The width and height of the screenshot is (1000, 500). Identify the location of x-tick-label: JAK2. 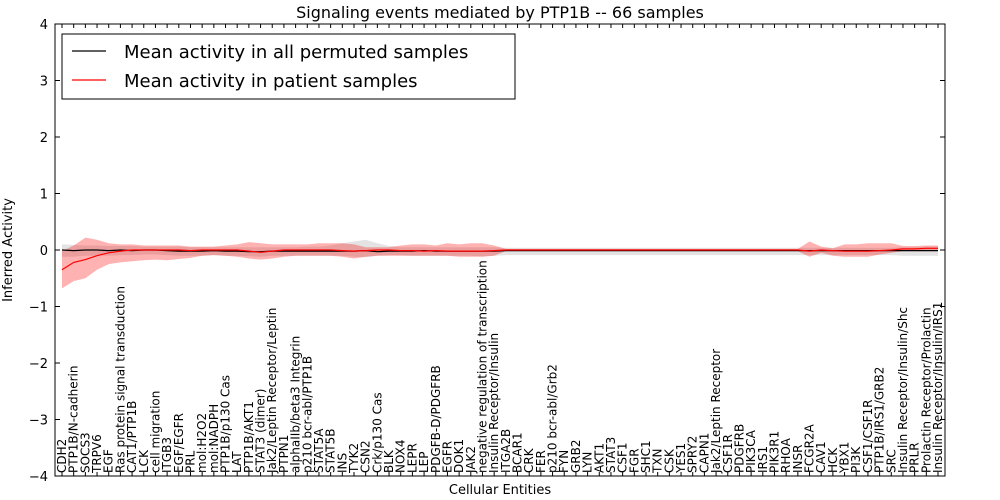
(471, 460).